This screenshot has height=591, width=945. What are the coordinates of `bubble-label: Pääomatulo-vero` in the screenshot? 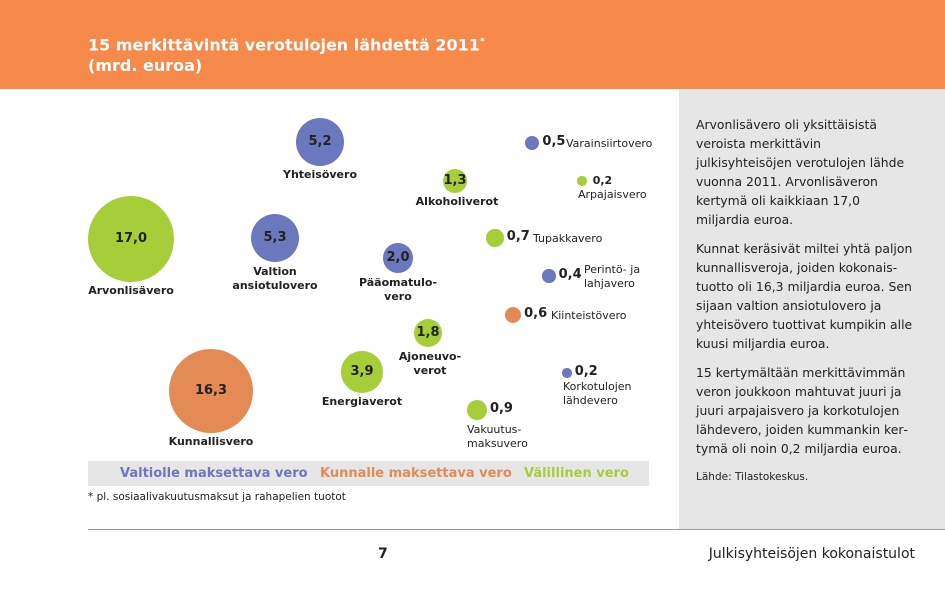 It's located at (398, 289).